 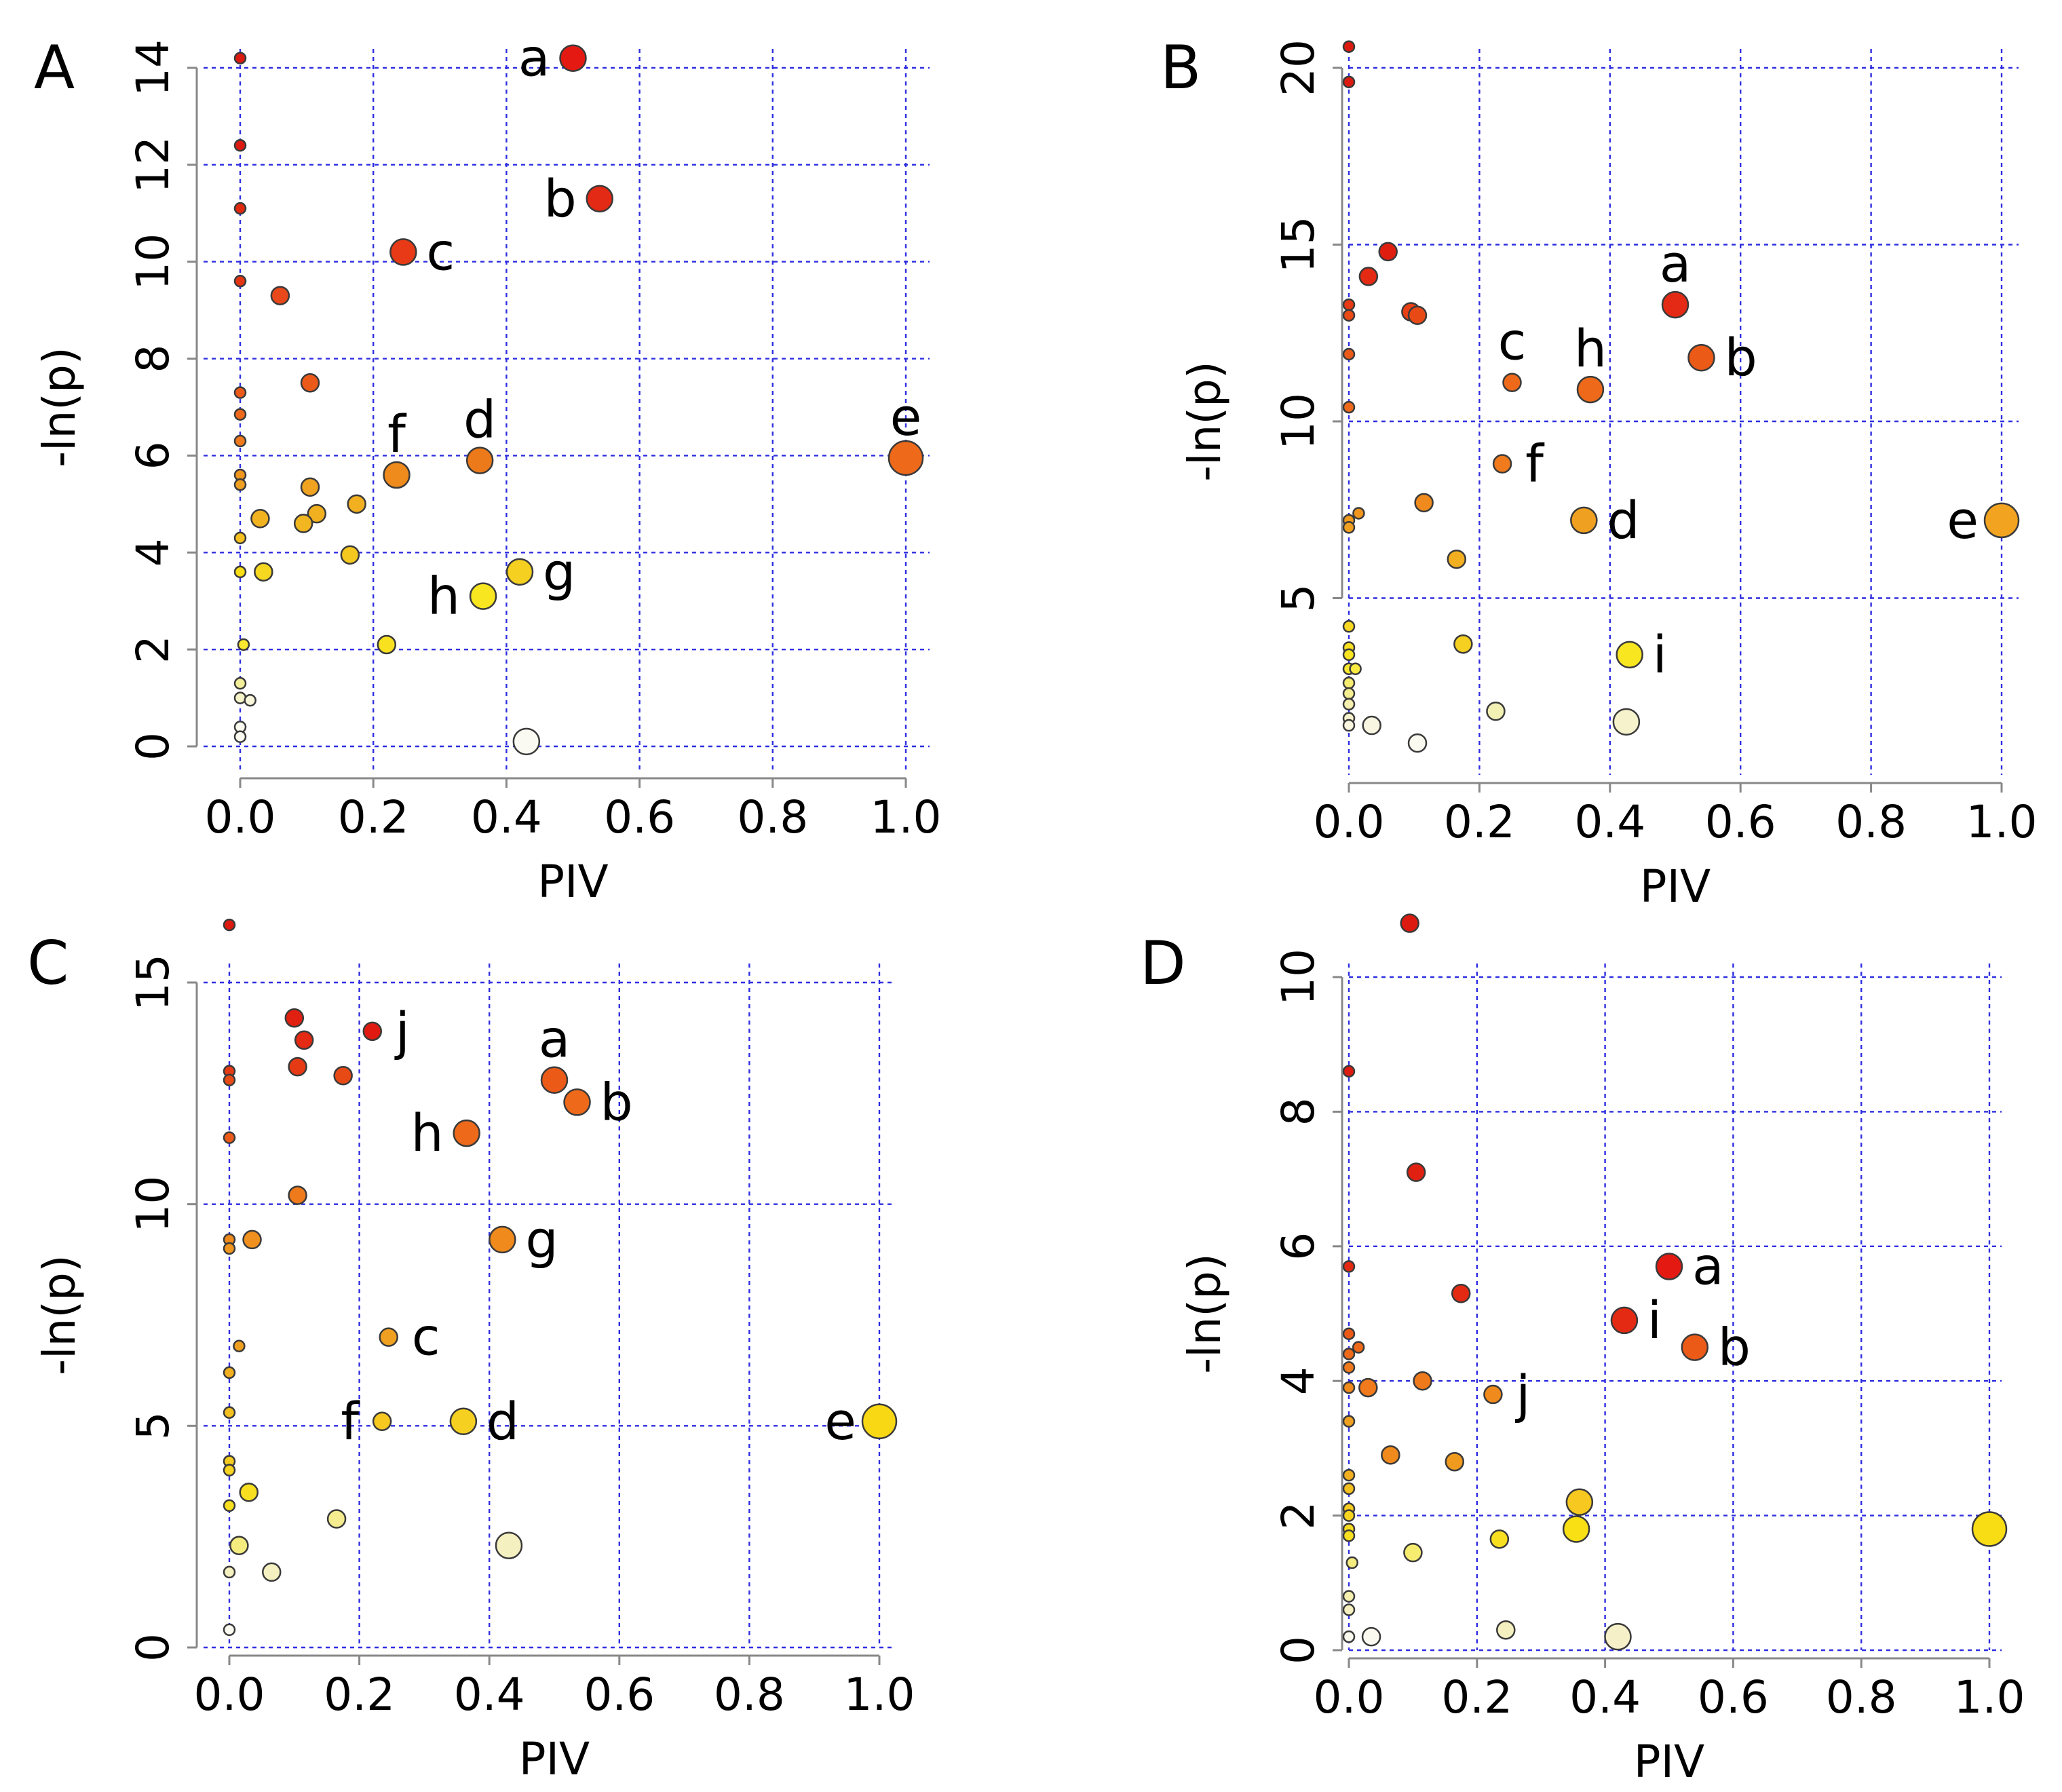 What do you see at coordinates (1298, 598) in the screenshot?
I see `y-tick-label: 5` at bounding box center [1298, 598].